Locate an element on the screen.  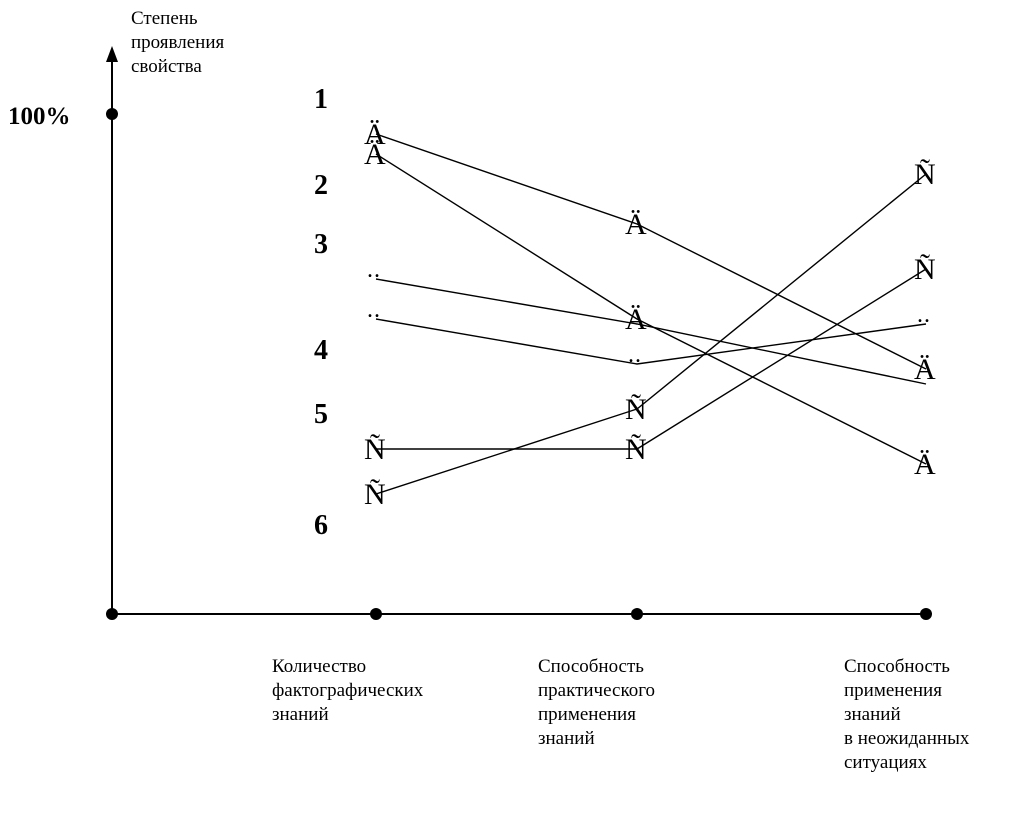
series-1-marker-0: Ä is located at coordinates (375, 134).